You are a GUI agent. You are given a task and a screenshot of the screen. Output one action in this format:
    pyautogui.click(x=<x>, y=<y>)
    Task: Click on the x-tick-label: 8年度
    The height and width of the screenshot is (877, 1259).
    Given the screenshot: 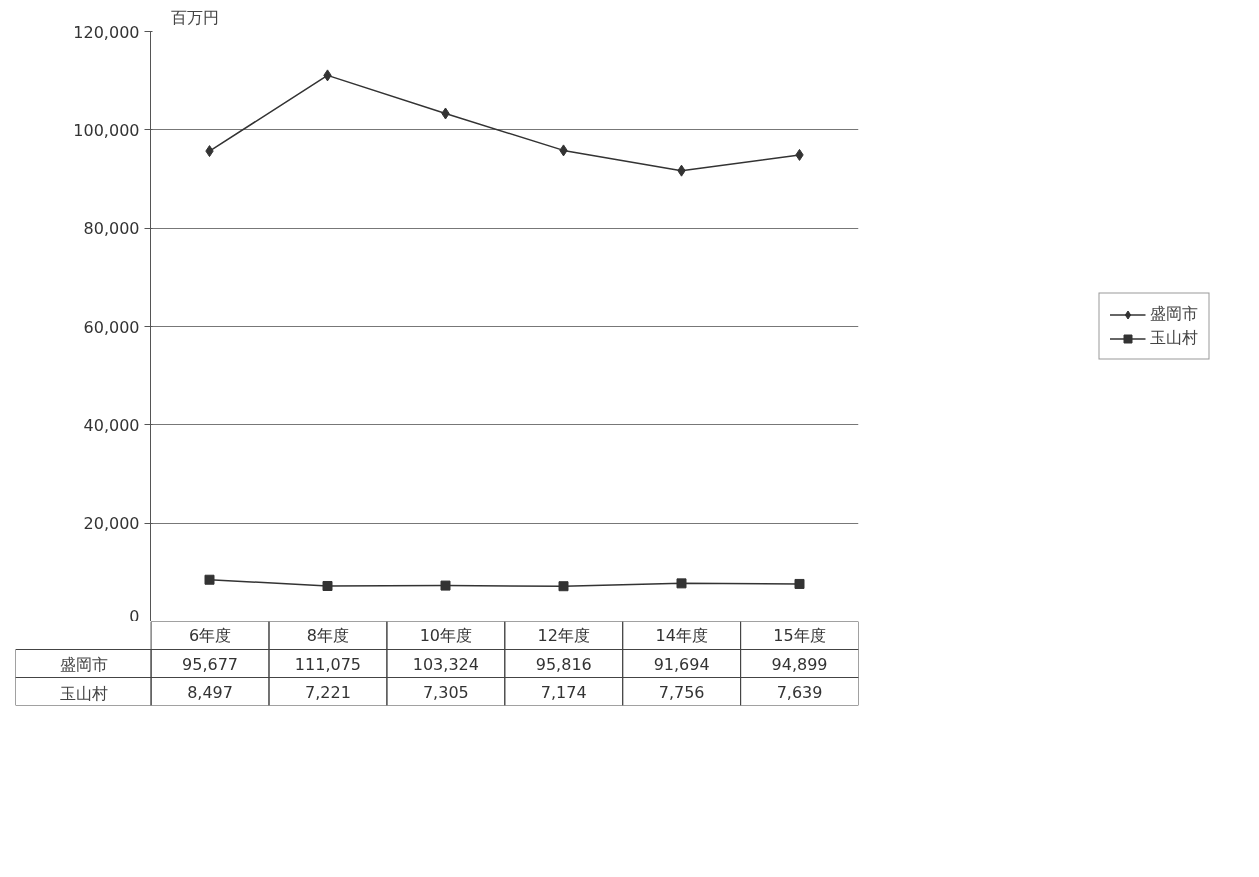 What is the action you would take?
    pyautogui.click(x=328, y=635)
    